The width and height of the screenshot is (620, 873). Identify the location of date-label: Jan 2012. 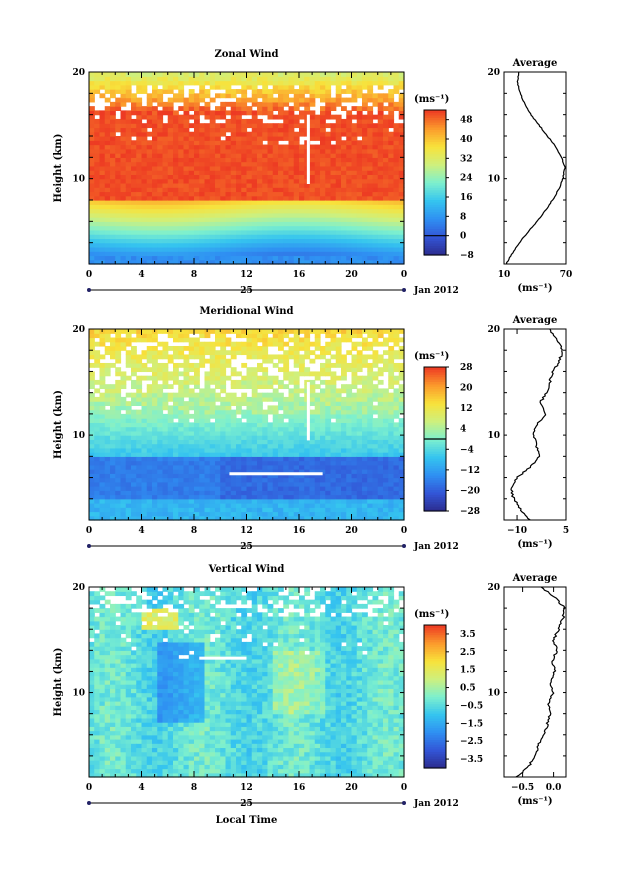
(436, 291).